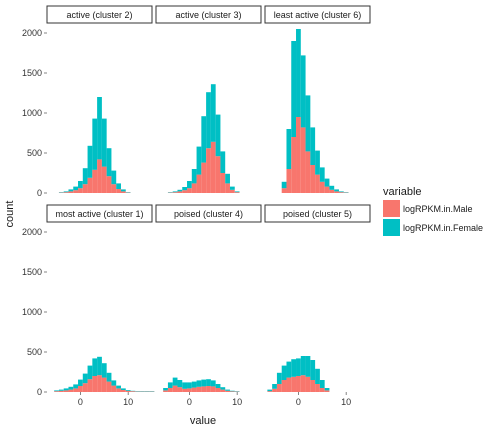 The width and height of the screenshot is (504, 432). Describe the element at coordinates (189, 402) in the screenshot. I see `x-tick-label: 0` at that location.